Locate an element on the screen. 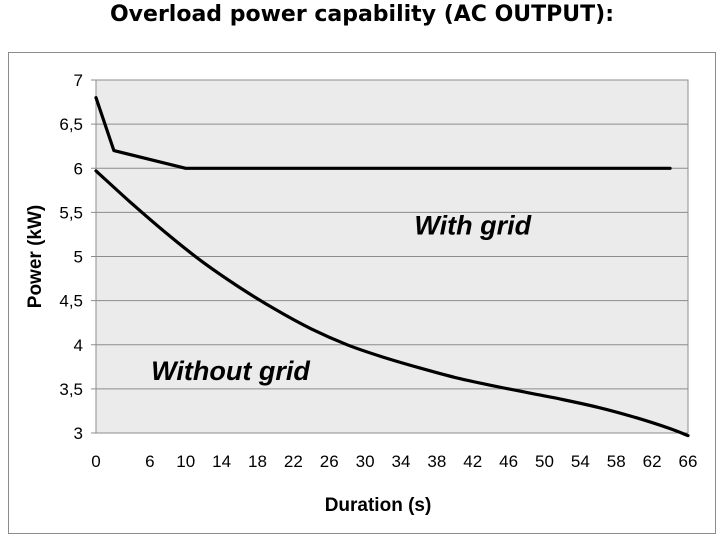  x-tick-label: 0 is located at coordinates (95, 461).